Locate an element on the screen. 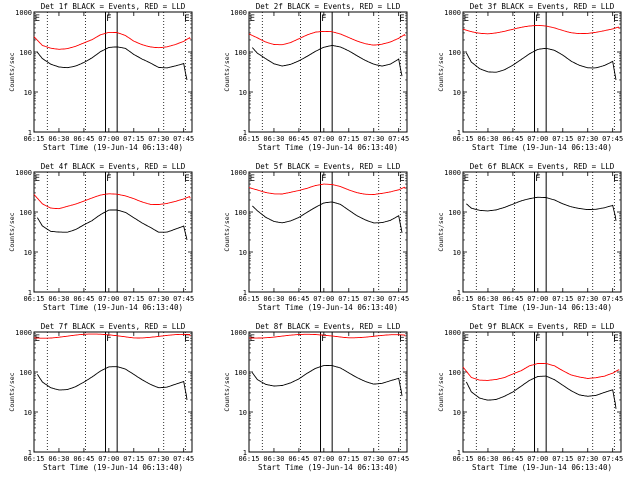 This screenshot has width=640, height=484. panel-title: Det 7f BLACK = Events, RED = LLD is located at coordinates (113, 326).